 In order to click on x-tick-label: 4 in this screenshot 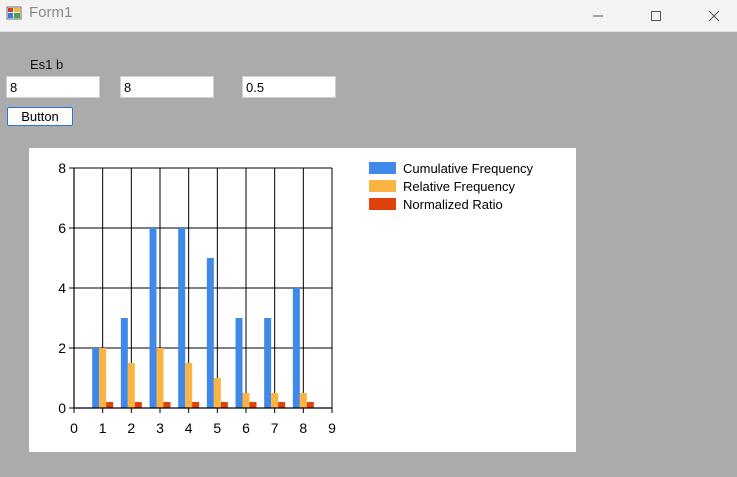, I will do `click(189, 428)`.